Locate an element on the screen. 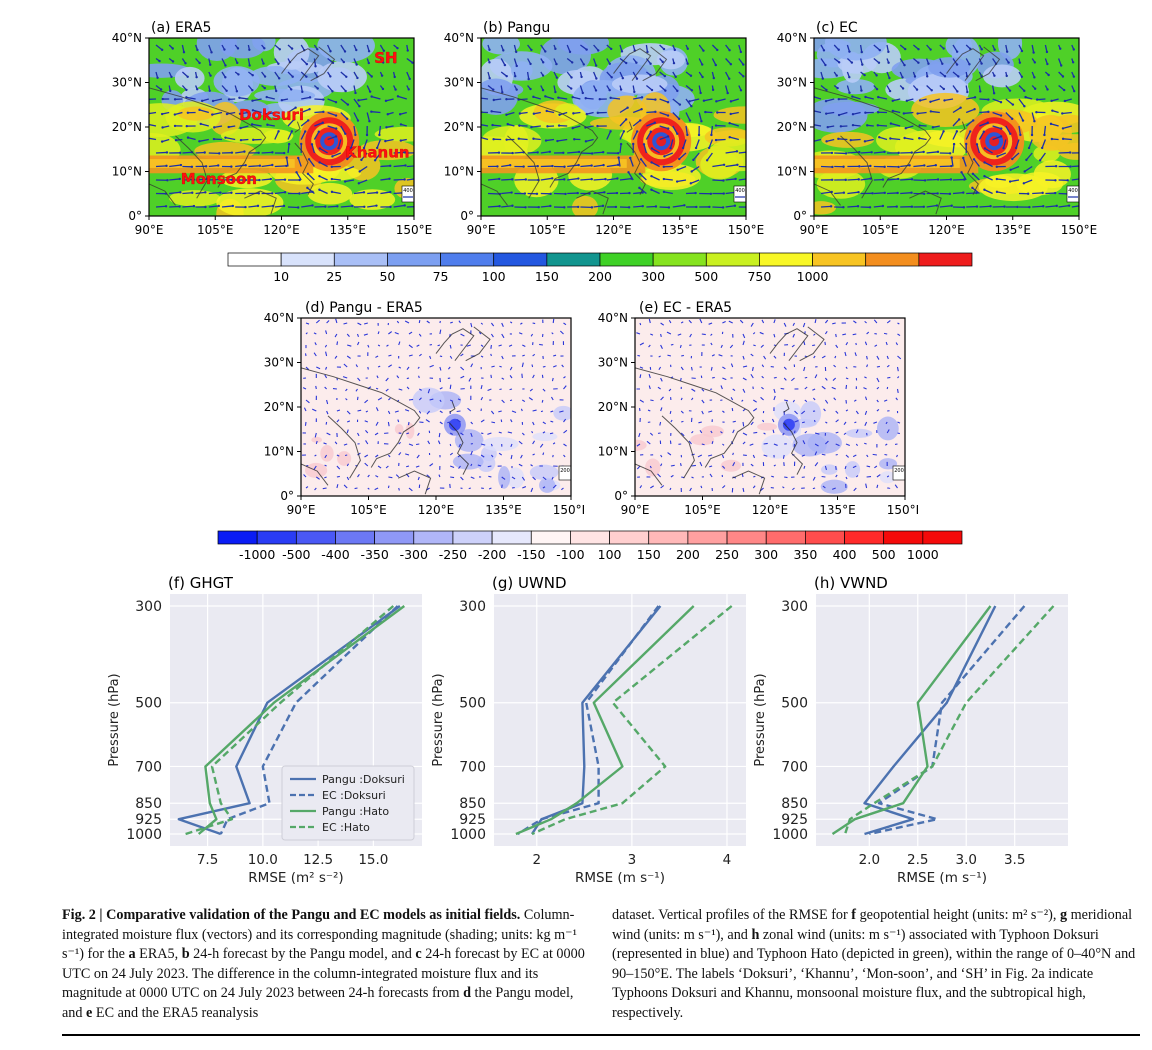  chart-title: (h) VWND is located at coordinates (851, 583).